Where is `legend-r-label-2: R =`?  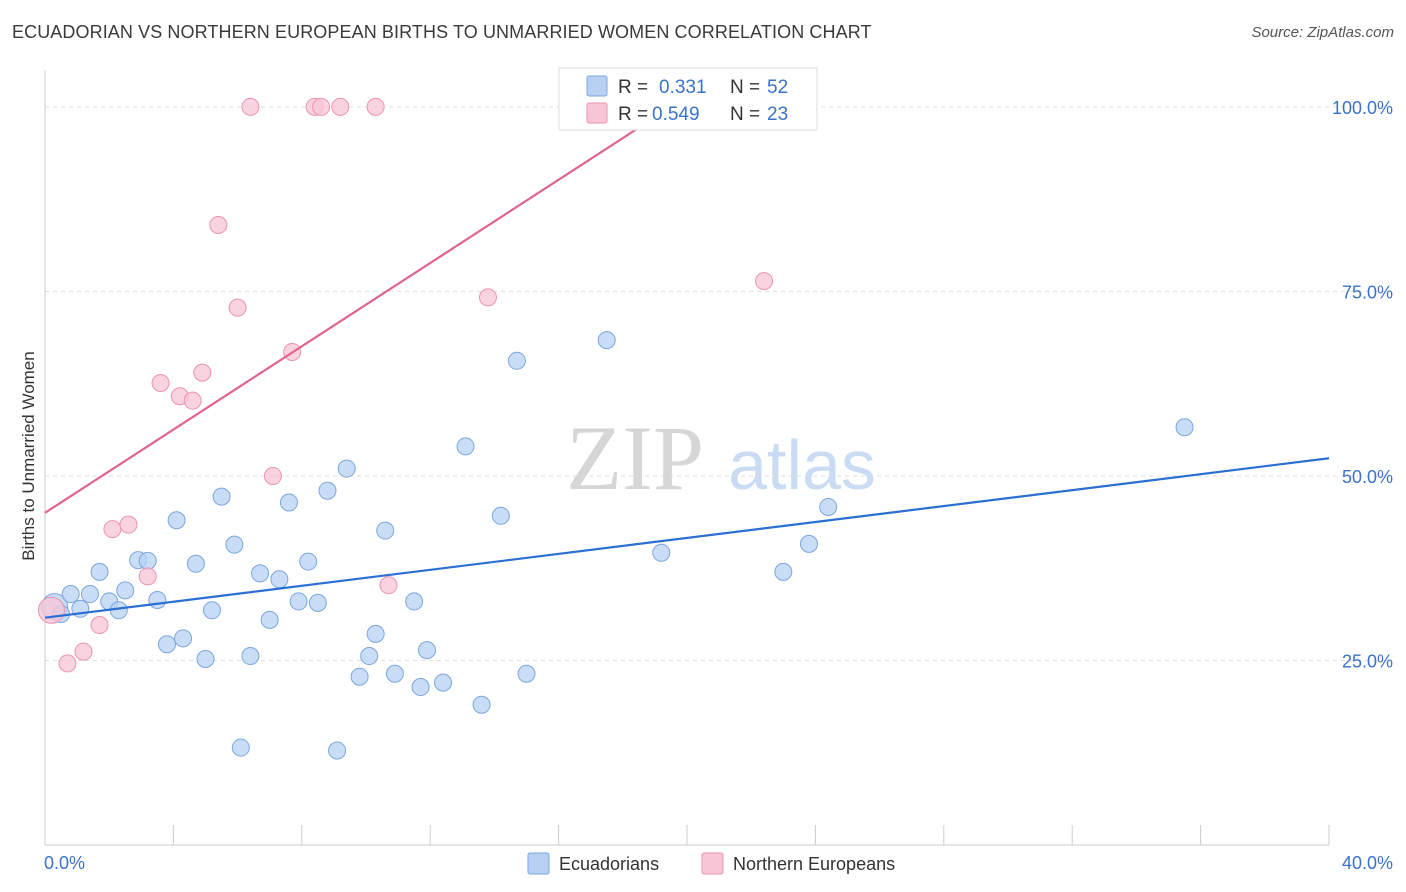 legend-r-label-2: R = is located at coordinates (633, 114).